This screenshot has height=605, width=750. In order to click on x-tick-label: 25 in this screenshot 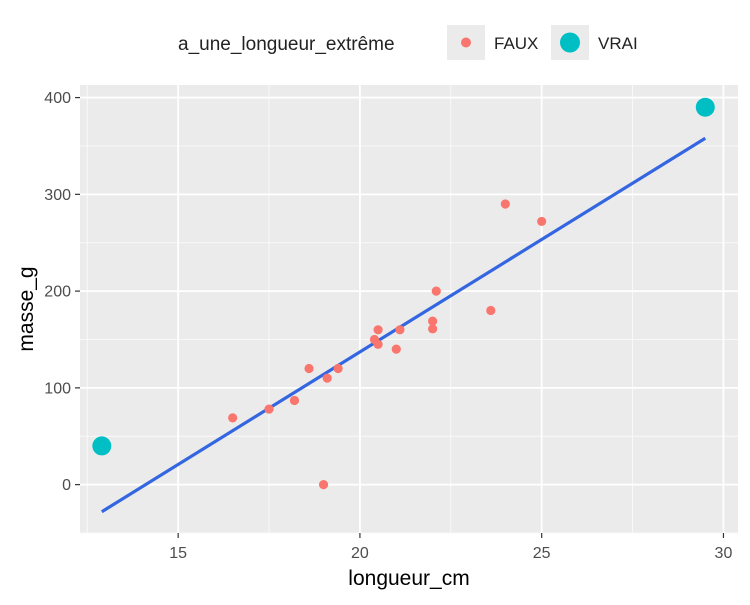, I will do `click(542, 553)`.